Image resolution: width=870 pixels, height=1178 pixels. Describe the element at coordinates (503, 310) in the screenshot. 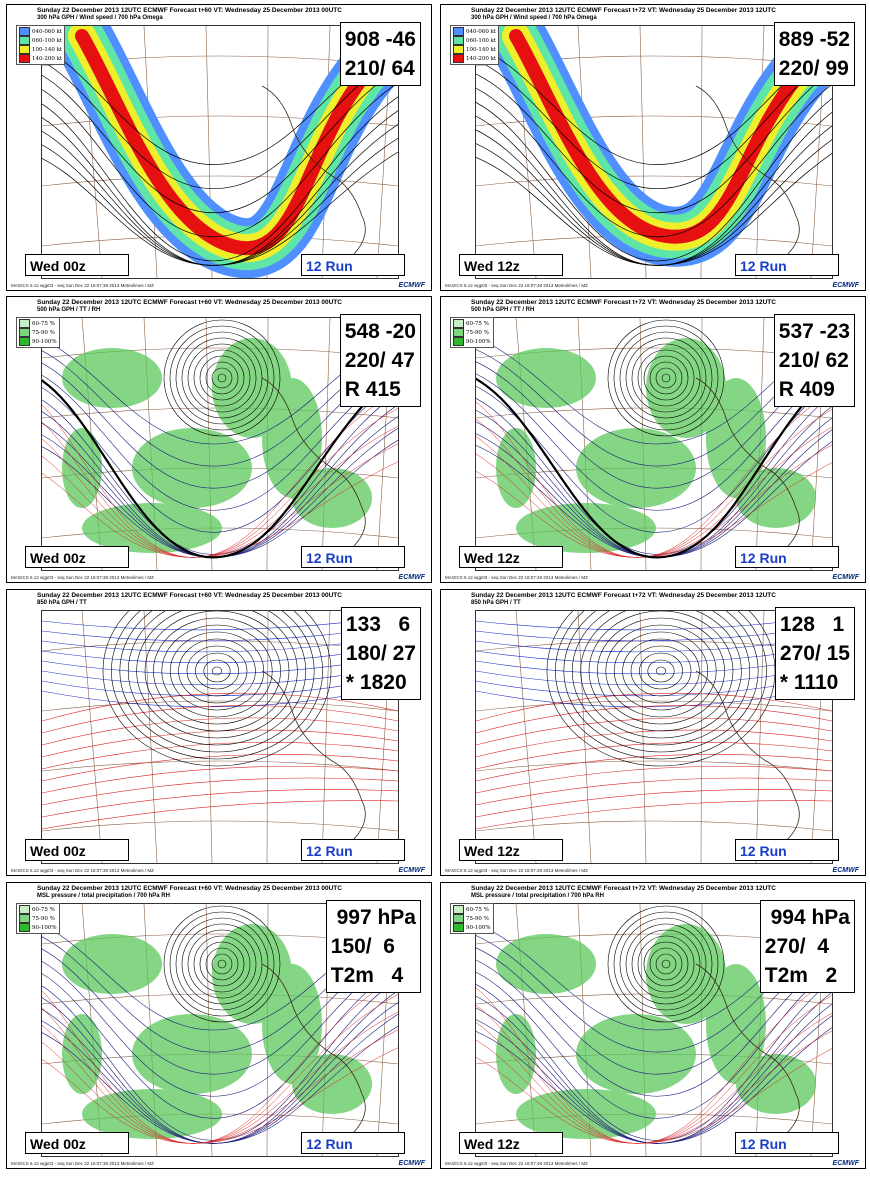

I see `panel-subtitle: 500 hPa GPH / TT / RH` at that location.